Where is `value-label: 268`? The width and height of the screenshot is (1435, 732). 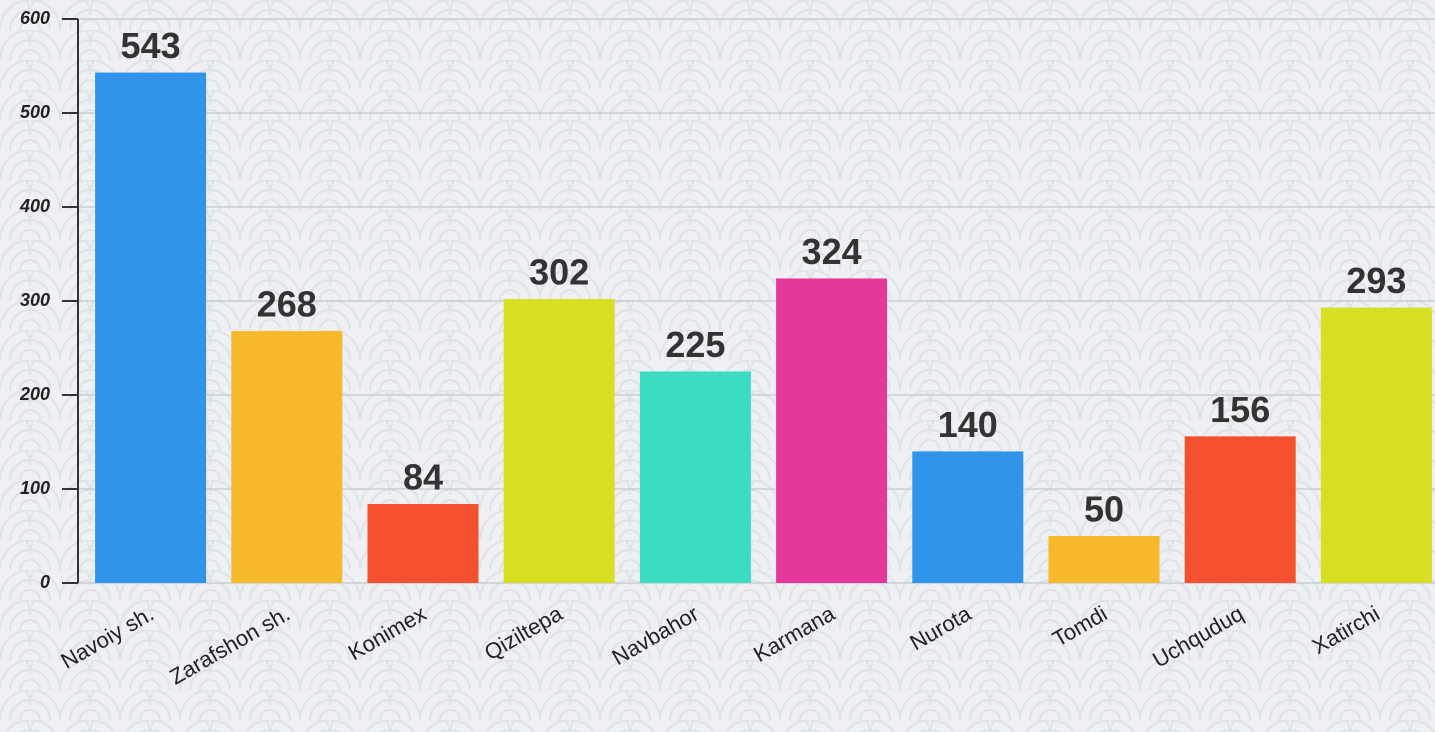 value-label: 268 is located at coordinates (287, 304).